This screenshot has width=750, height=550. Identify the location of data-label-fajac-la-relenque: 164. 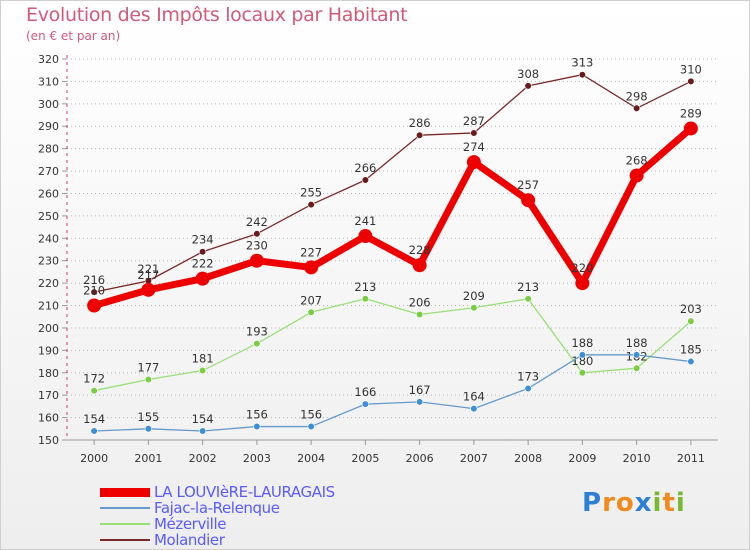
(474, 397).